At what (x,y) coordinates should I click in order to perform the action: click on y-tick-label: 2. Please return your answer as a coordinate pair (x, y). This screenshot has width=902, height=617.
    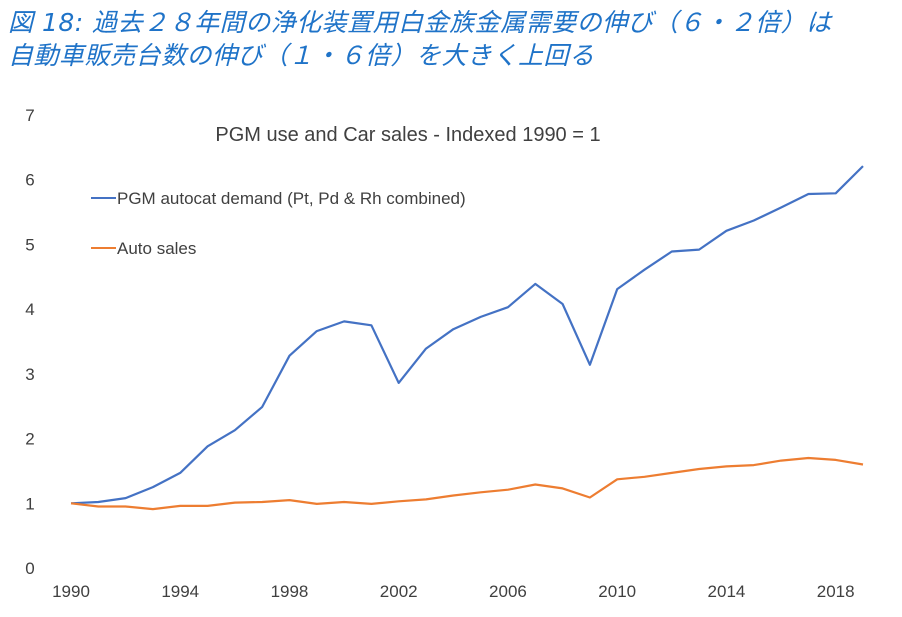
    Looking at the image, I should click on (29, 439).